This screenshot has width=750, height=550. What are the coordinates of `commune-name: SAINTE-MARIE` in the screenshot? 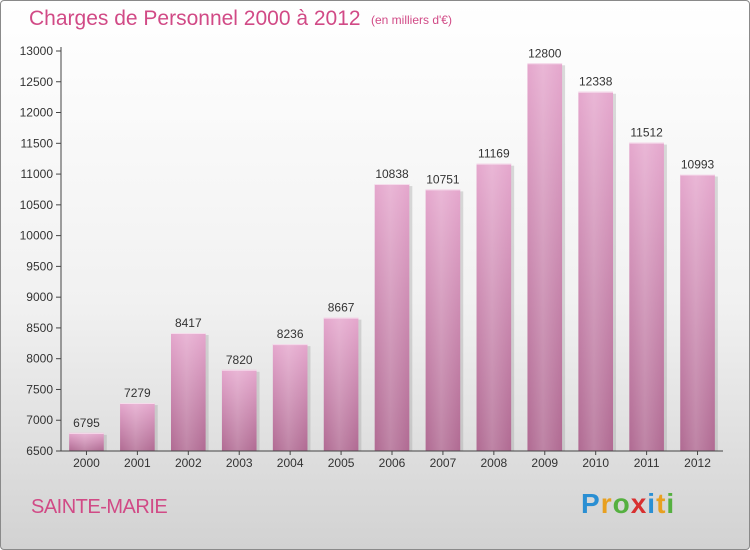 It's located at (99, 507).